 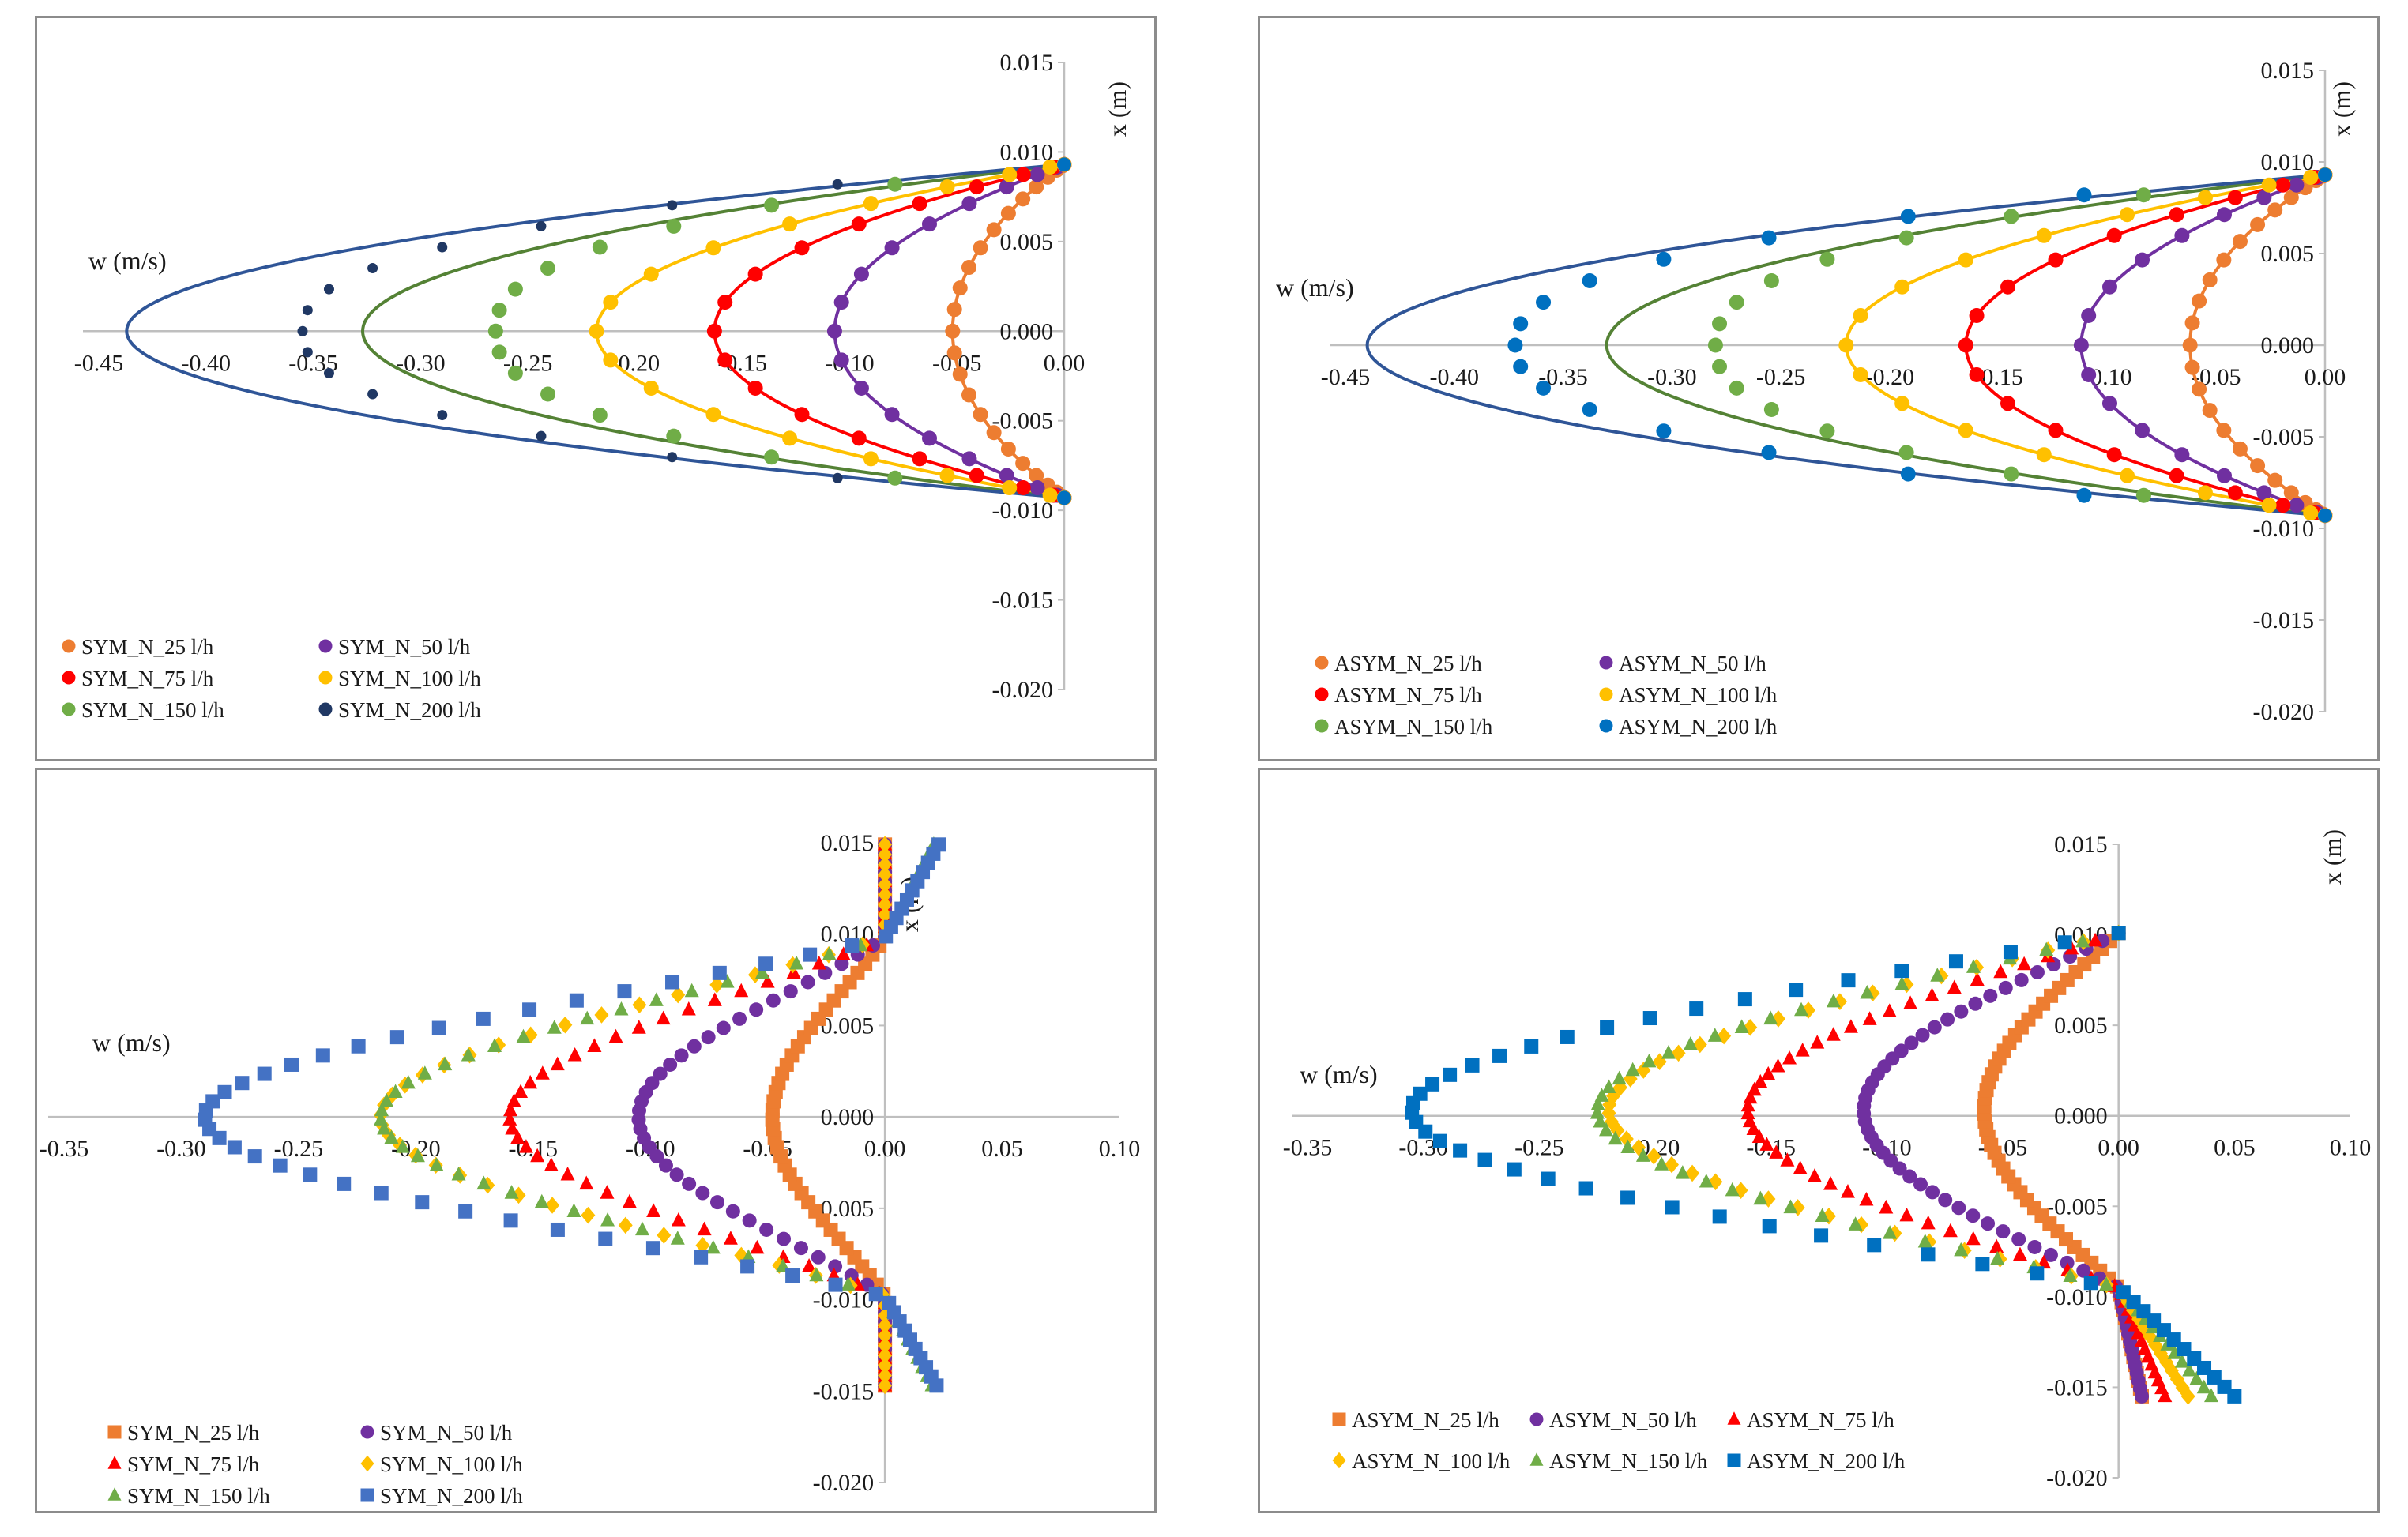 I want to click on fit-line, so click(x=595, y=331).